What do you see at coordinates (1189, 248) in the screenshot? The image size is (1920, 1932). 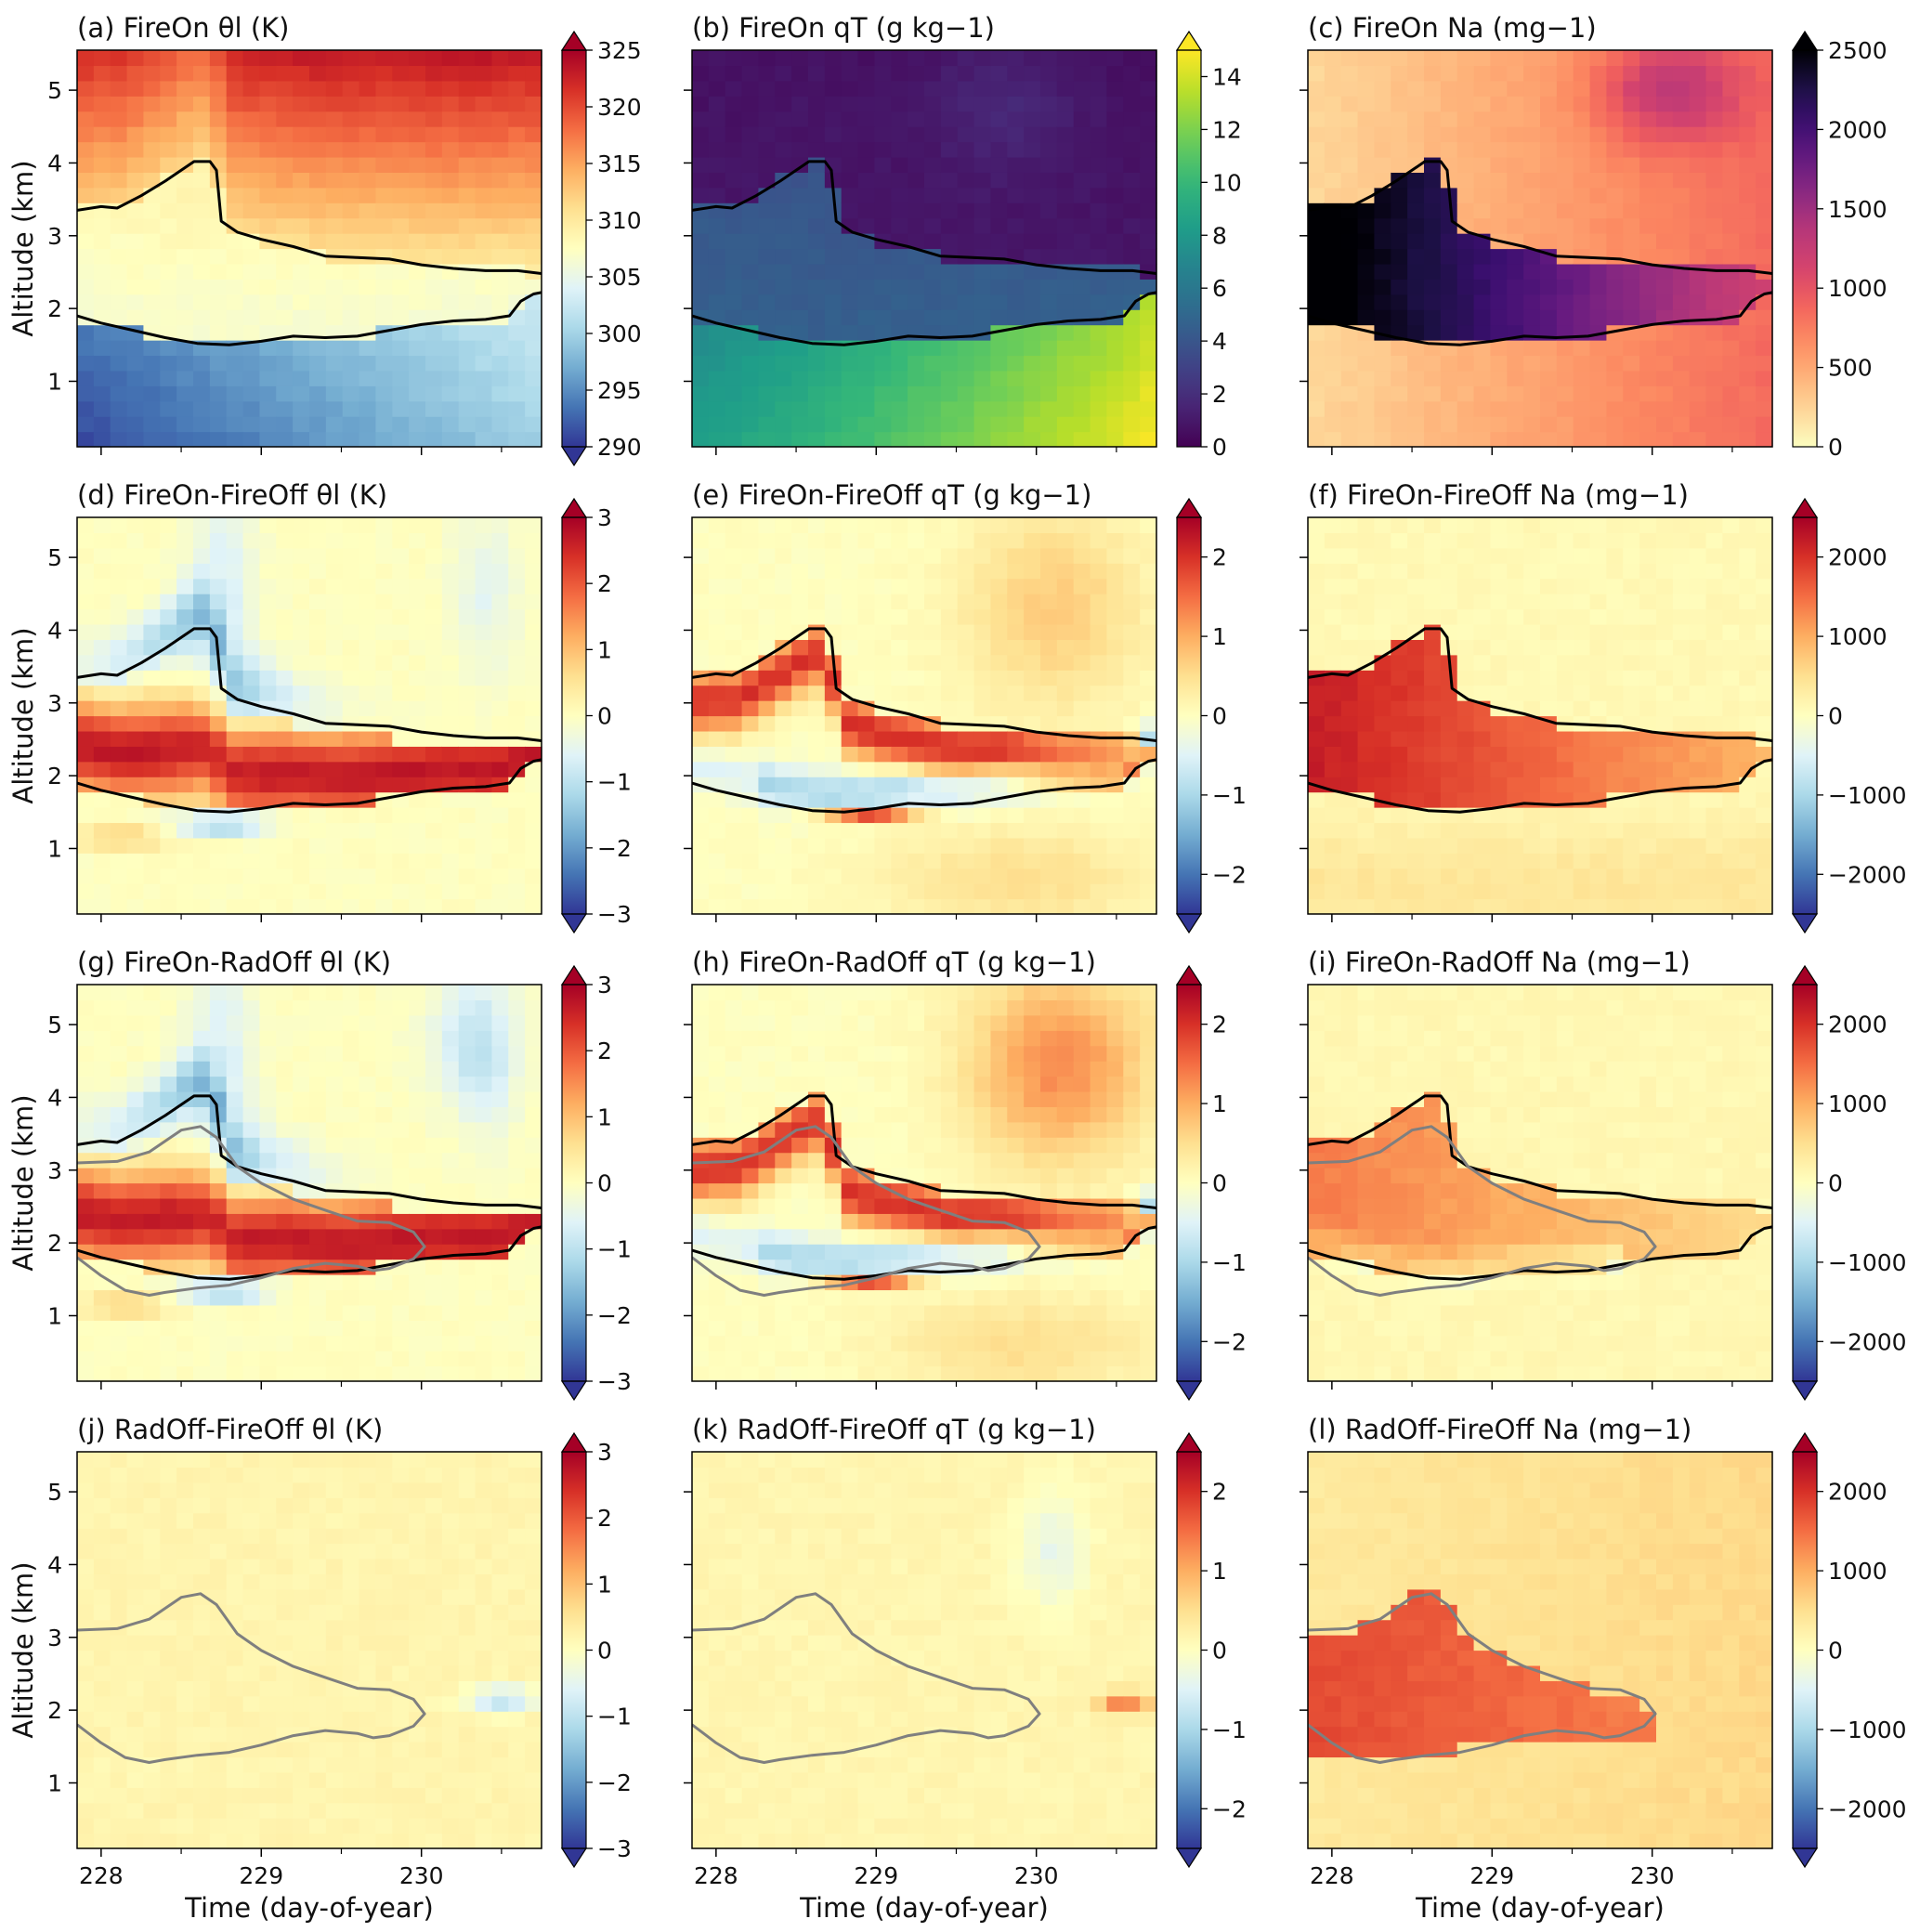 I see `colorbar-frame` at bounding box center [1189, 248].